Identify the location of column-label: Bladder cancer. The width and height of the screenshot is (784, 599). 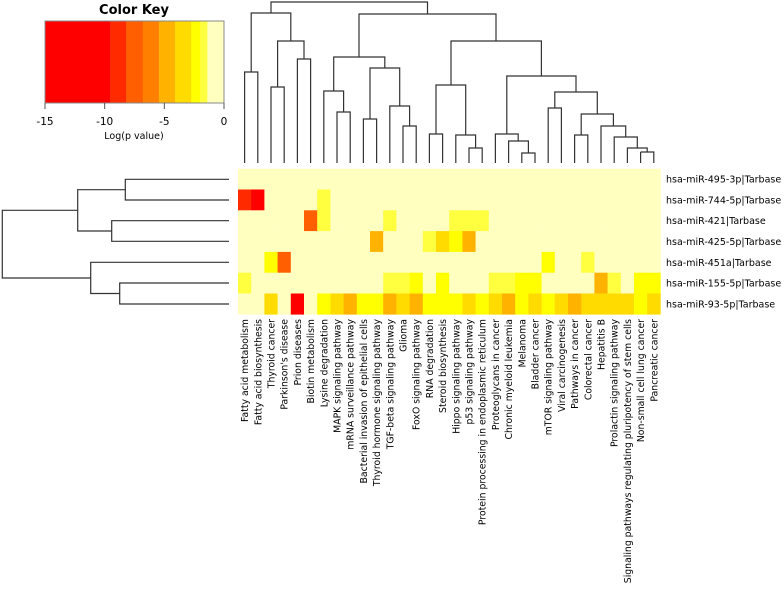
(536, 354).